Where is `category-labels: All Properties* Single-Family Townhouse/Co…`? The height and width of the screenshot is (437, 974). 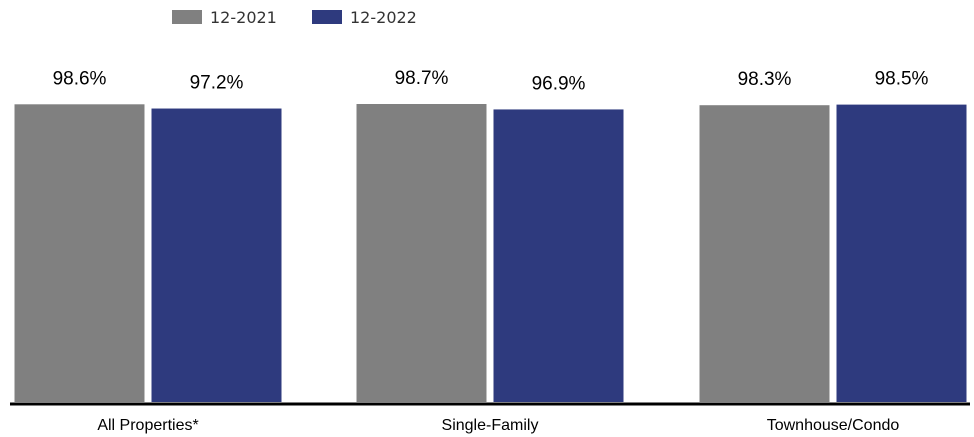
category-labels: All Properties* Single-Family Townhouse/Co… is located at coordinates (498, 425).